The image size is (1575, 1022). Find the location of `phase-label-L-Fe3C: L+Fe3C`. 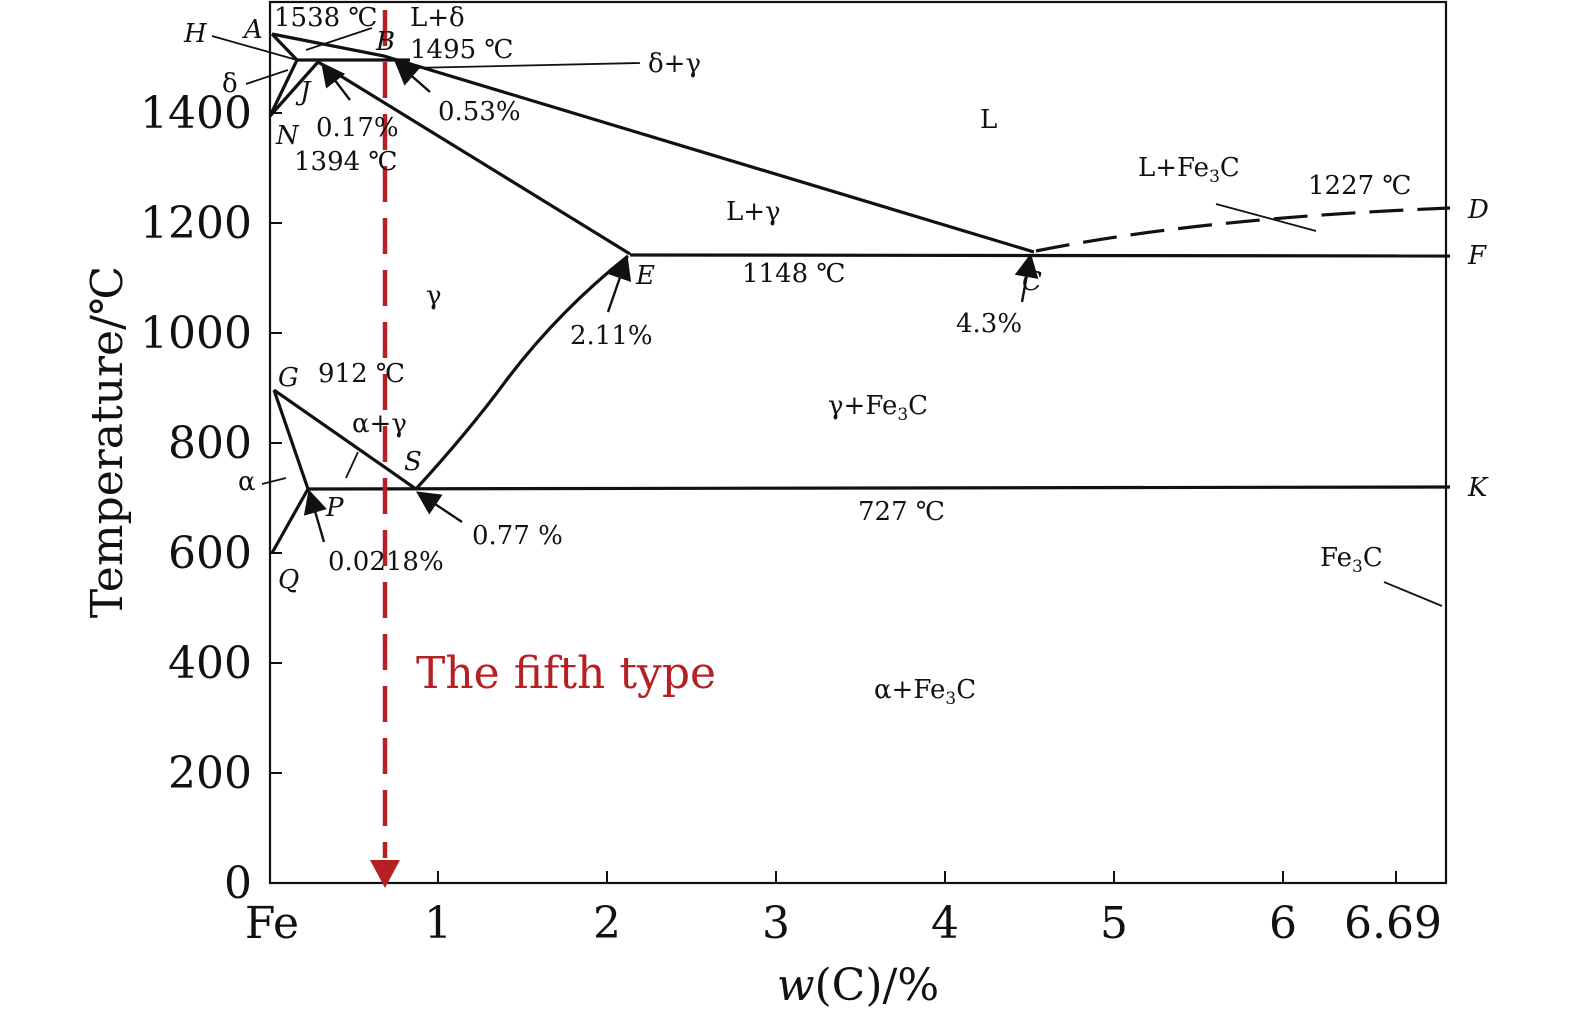

phase-label-L-Fe3C: L+Fe3C is located at coordinates (1189, 170).